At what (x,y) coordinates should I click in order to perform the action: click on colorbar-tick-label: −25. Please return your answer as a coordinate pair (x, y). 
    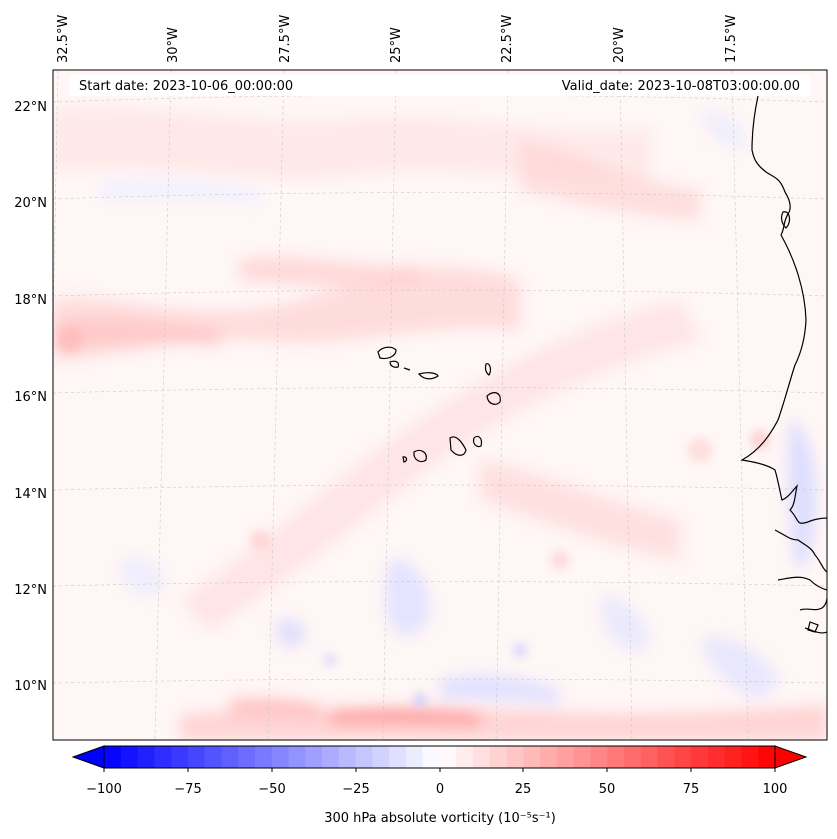
    Looking at the image, I should click on (355, 789).